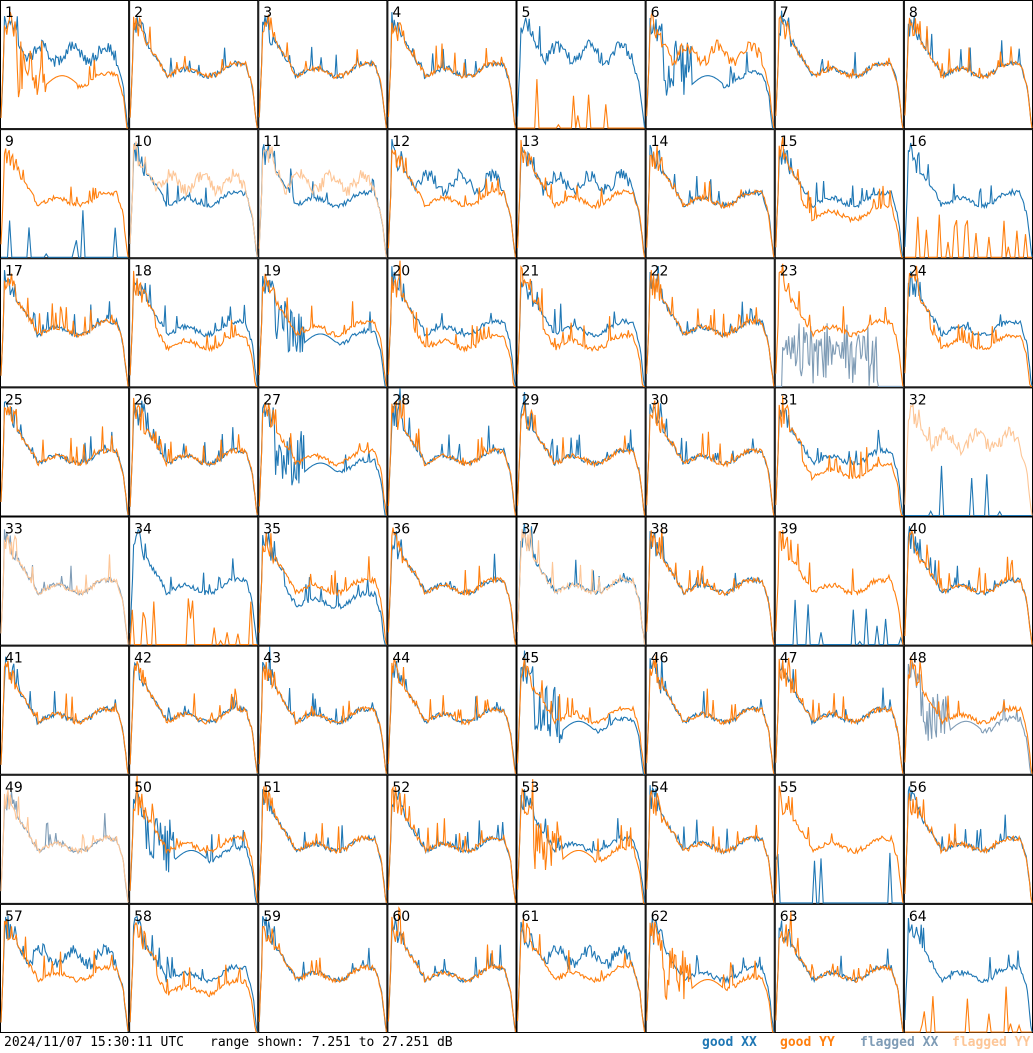 The image size is (1033, 1053). Describe the element at coordinates (94, 1042) in the screenshot. I see `timestamp: 2024/11/07 15:30:11 UTC` at that location.